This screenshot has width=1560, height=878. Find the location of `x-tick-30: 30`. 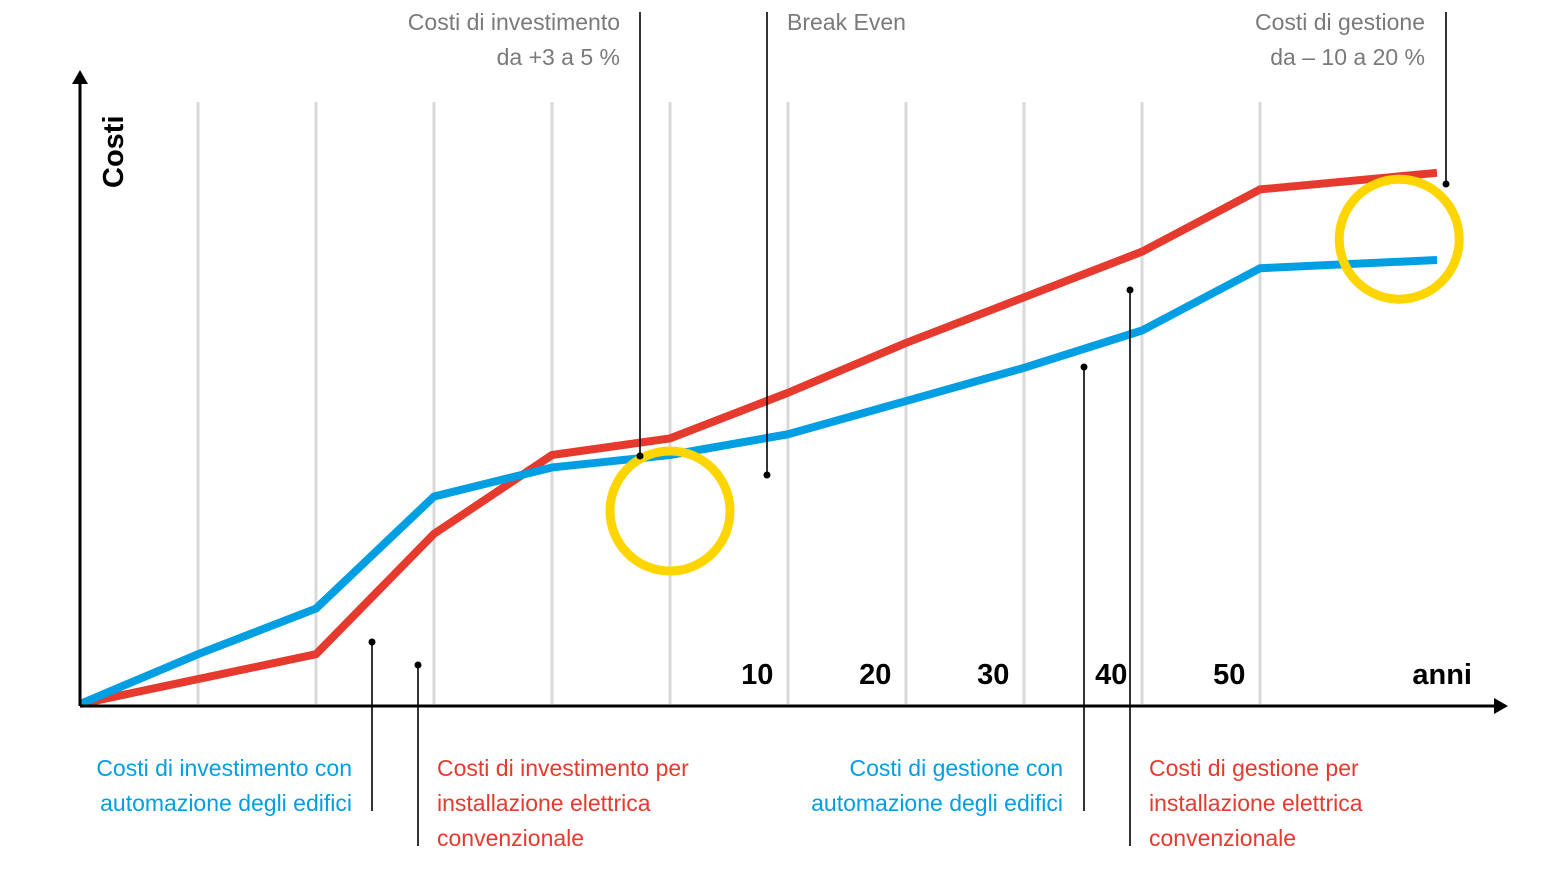

x-tick-30: 30 is located at coordinates (993, 675).